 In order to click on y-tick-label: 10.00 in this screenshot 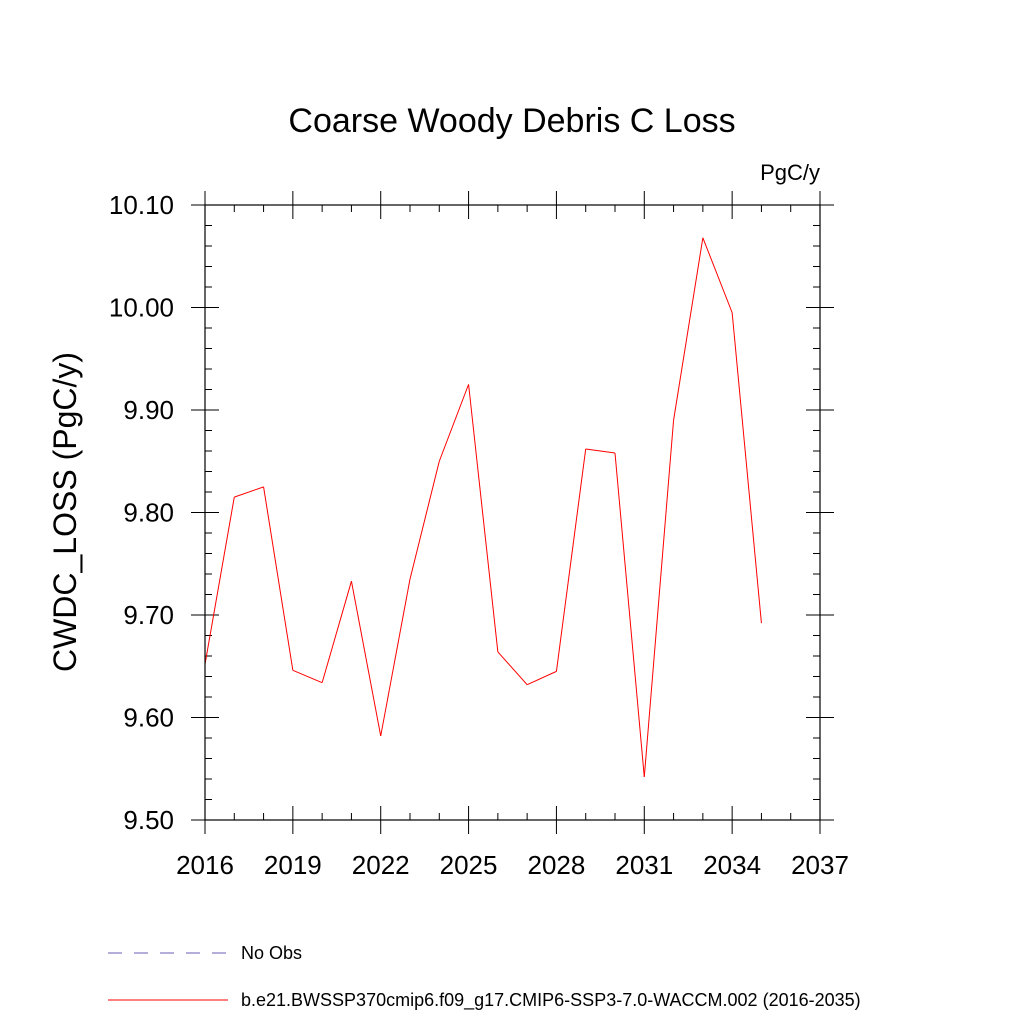, I will do `click(141, 308)`.